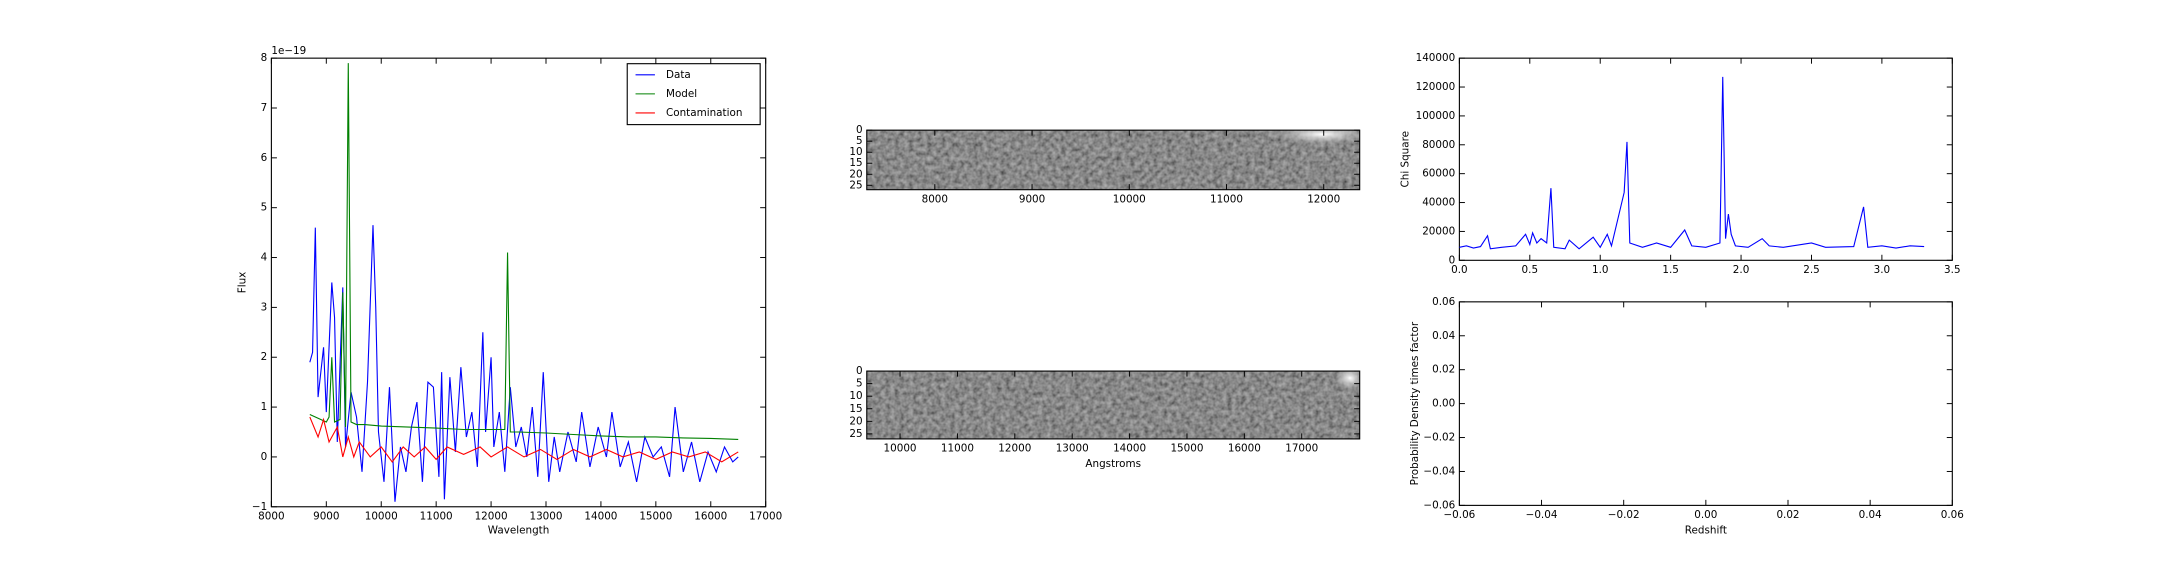  Describe the element at coordinates (1706, 530) in the screenshot. I see `x-axis-label: Redshift` at that location.